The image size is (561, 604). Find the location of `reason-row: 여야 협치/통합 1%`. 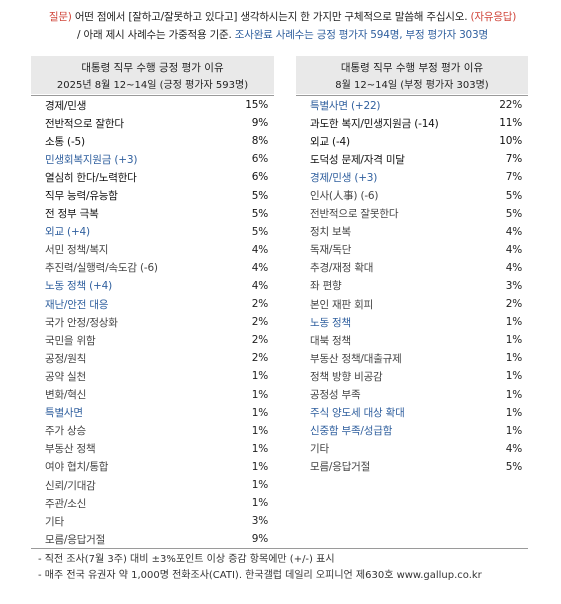

reason-row: 여야 협치/통합 1% is located at coordinates (152, 467).